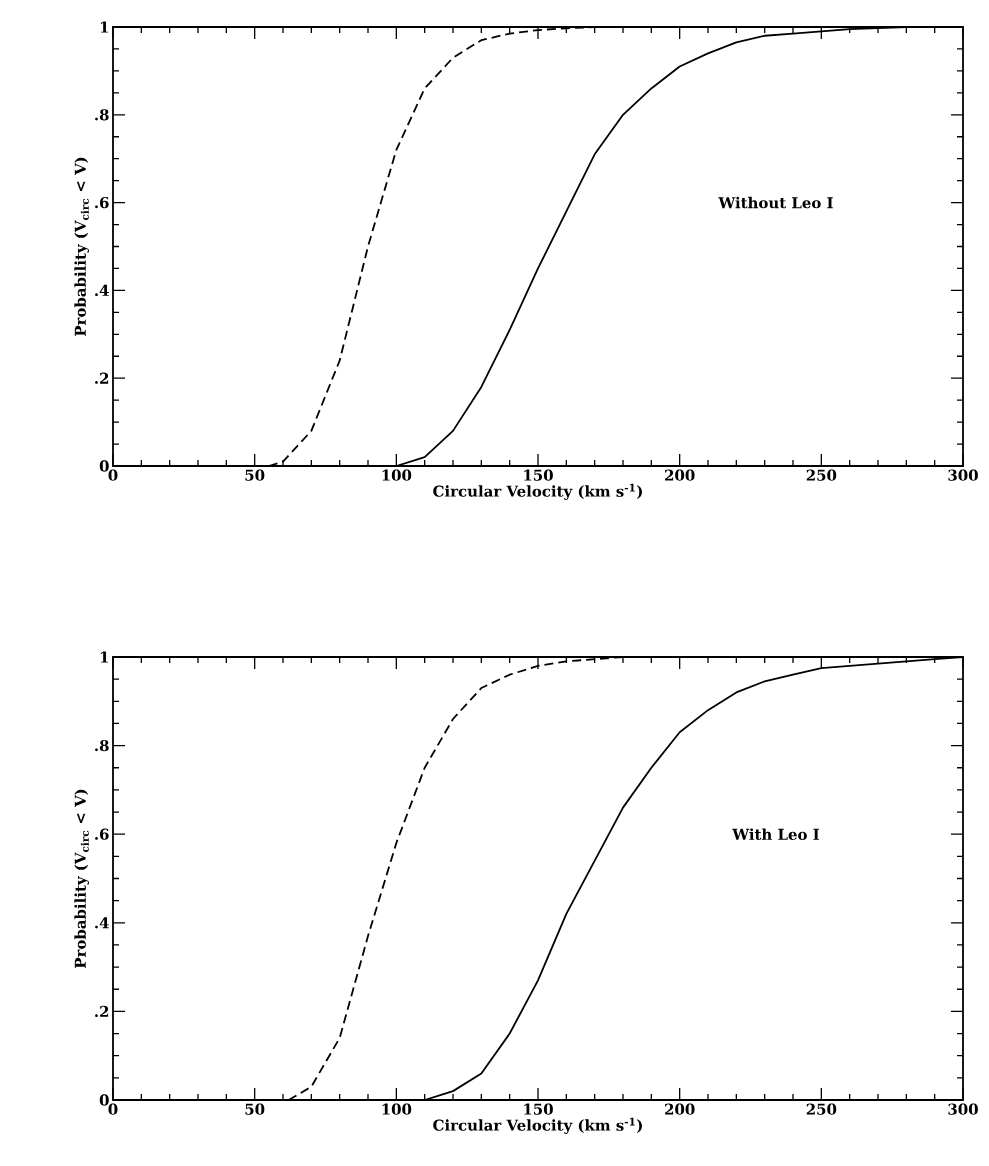  What do you see at coordinates (775, 202) in the screenshot?
I see `annotation: Without Leo I` at bounding box center [775, 202].